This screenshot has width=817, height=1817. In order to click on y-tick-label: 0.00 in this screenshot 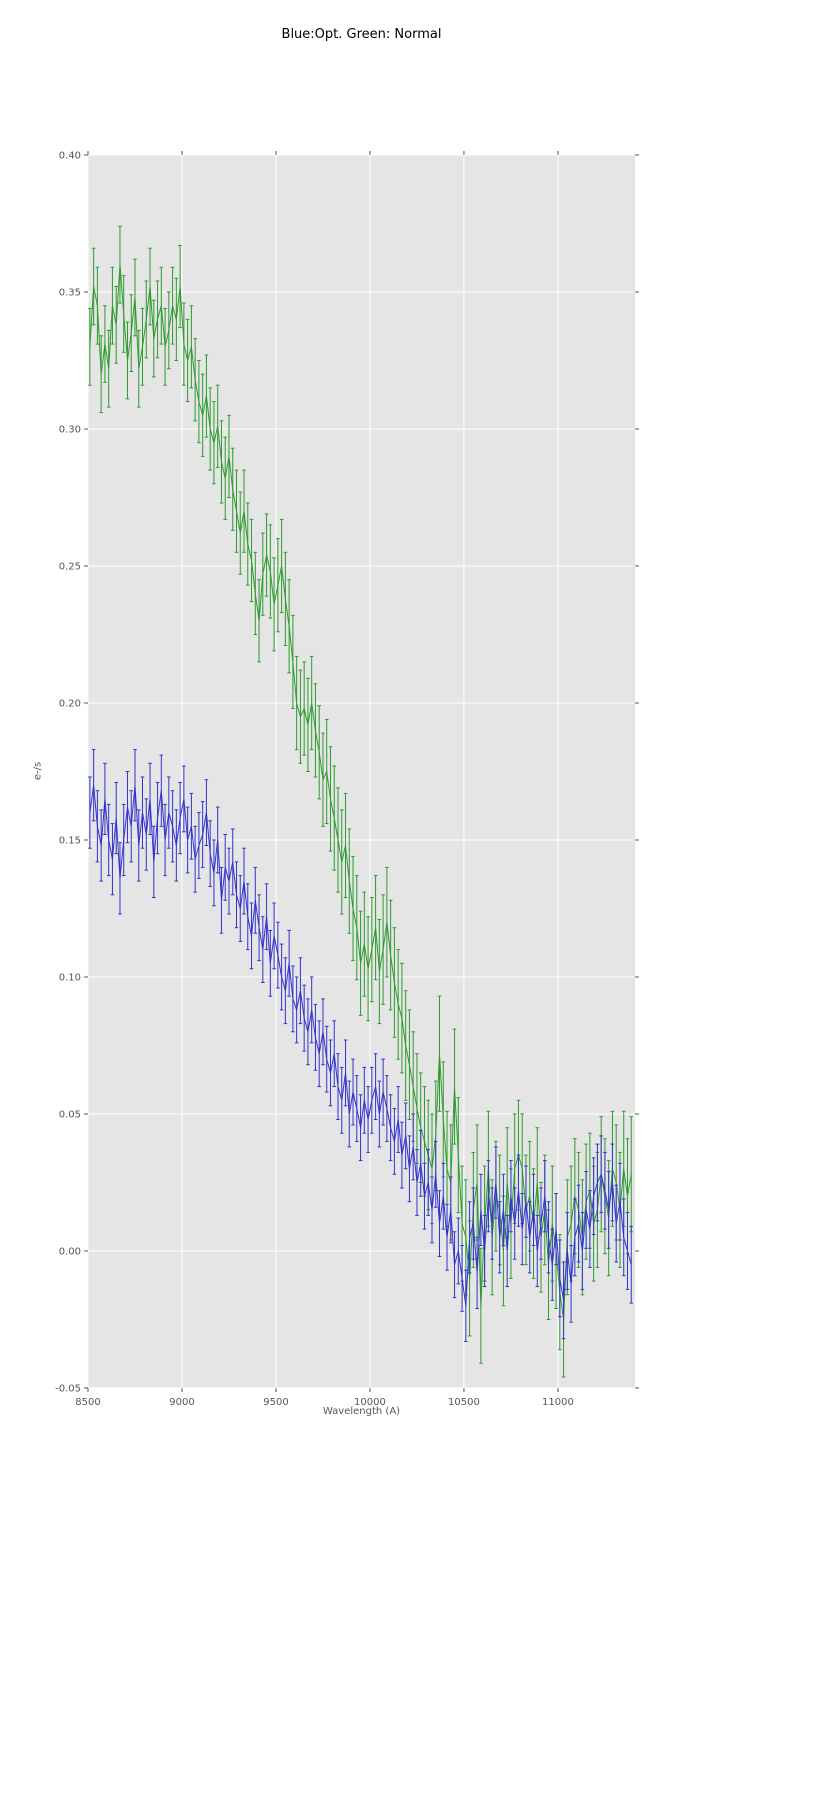, I will do `click(70, 1252)`.